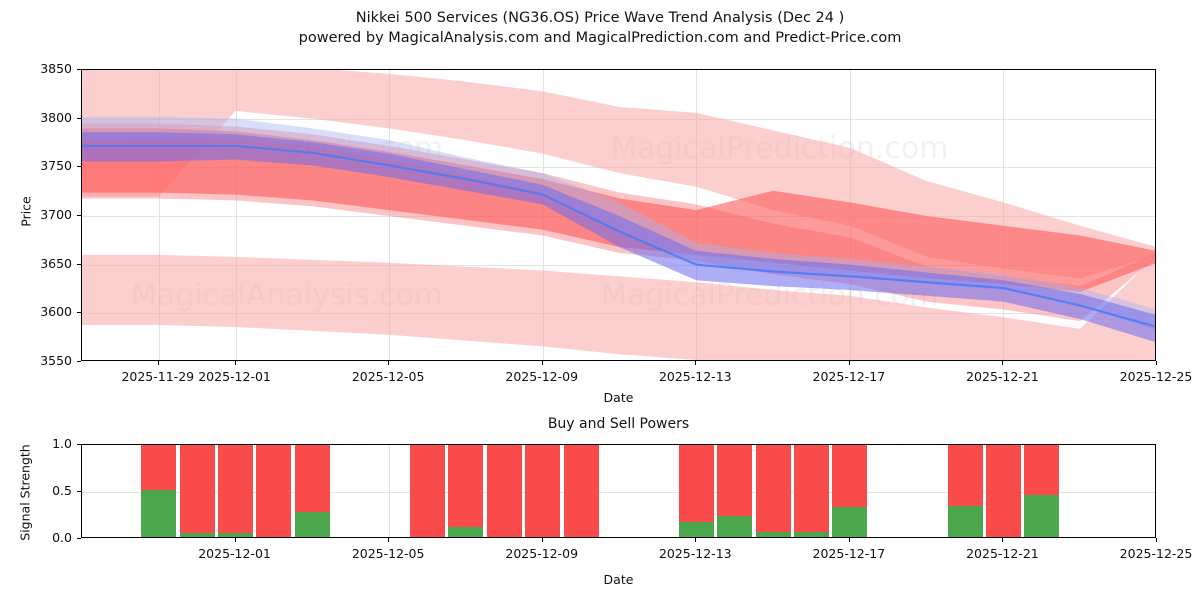 The width and height of the screenshot is (1200, 600). I want to click on price-ytick-label: 3850, so click(56, 68).